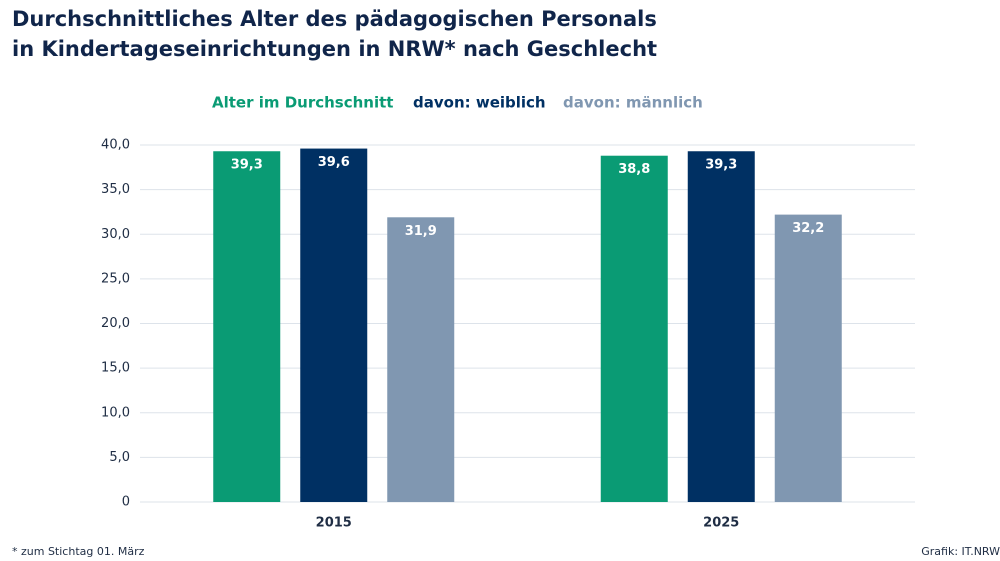  What do you see at coordinates (115, 323) in the screenshot?
I see `y-tick-label: 20,0` at bounding box center [115, 323].